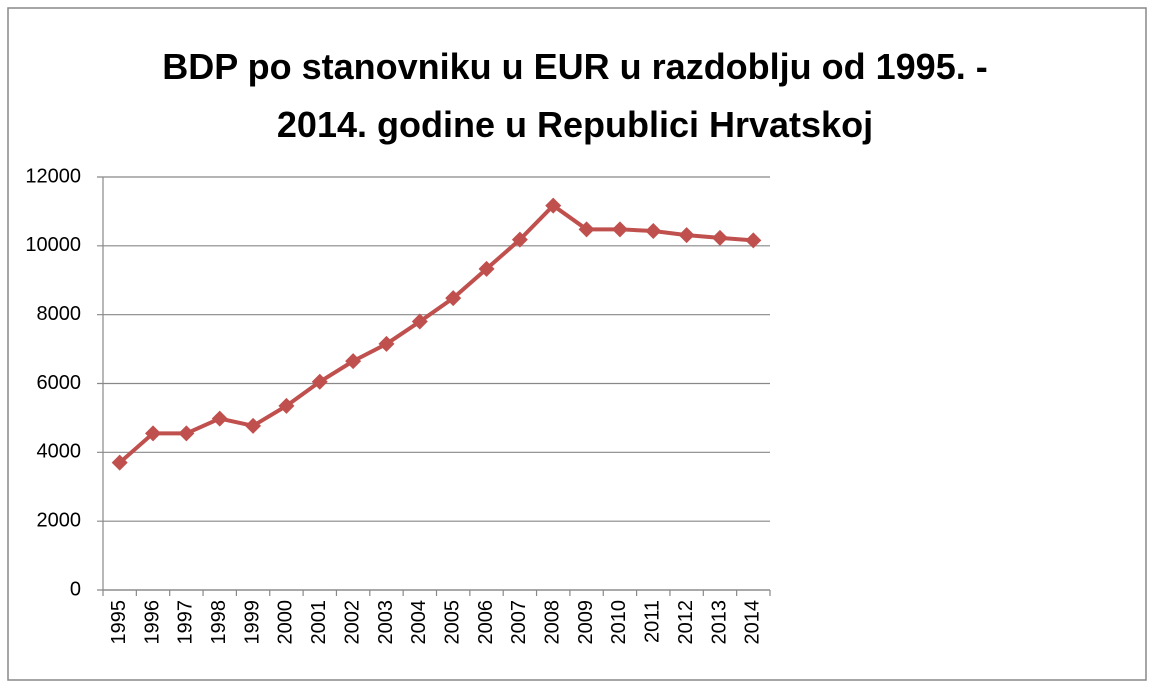 The width and height of the screenshot is (1153, 688). What do you see at coordinates (619, 622) in the screenshot?
I see `x-tick-label: 2010` at bounding box center [619, 622].